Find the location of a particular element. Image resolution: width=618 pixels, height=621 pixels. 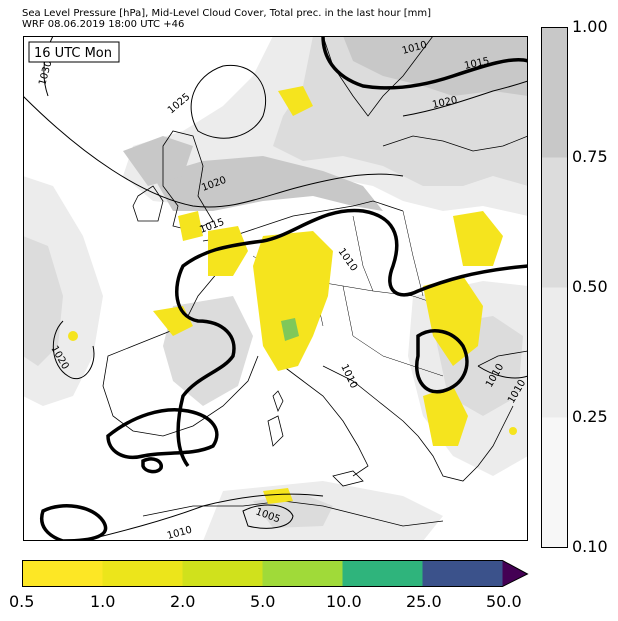

cloud-area-atlantic-dense is located at coordinates (43, 301).